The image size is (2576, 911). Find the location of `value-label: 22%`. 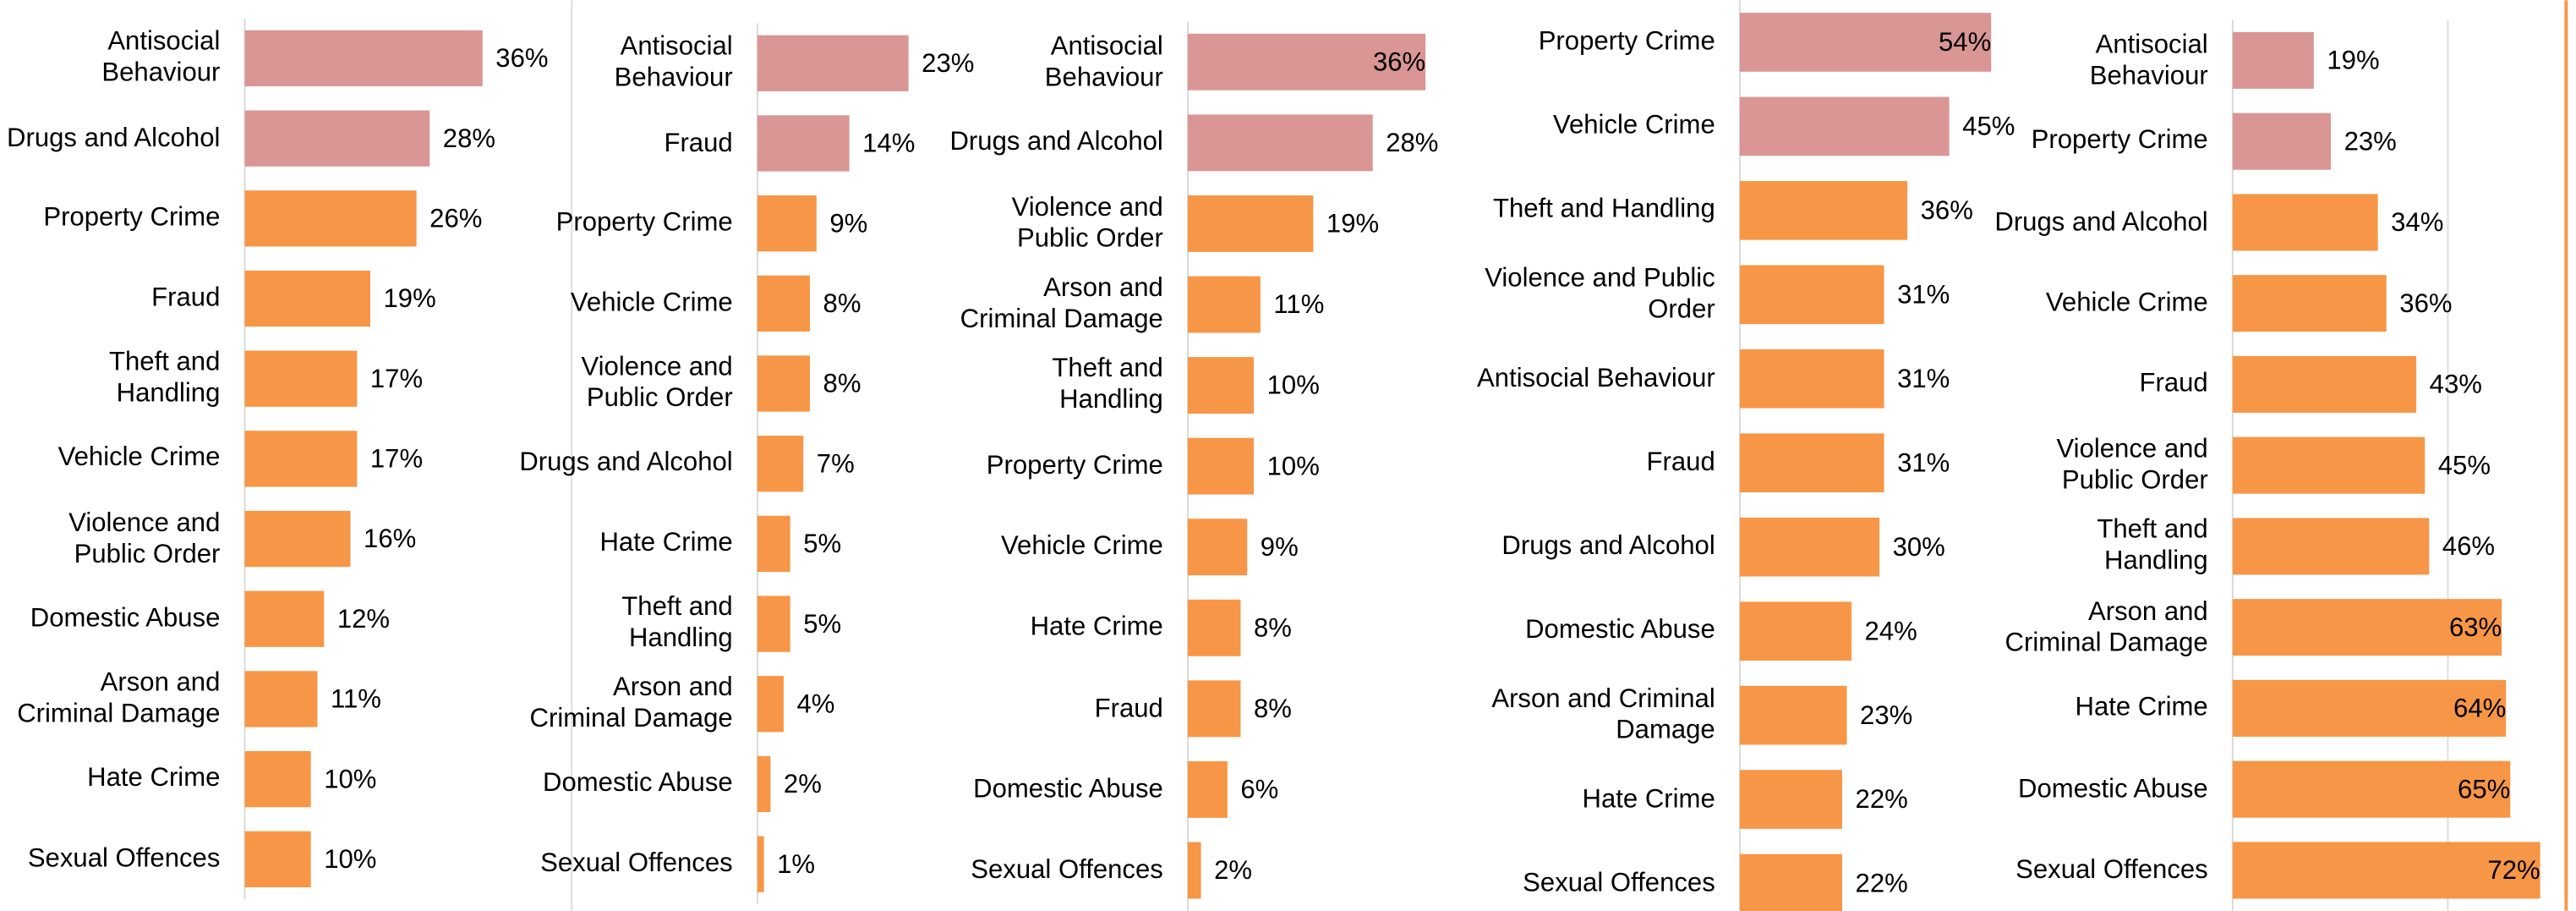

value-label: 22% is located at coordinates (1882, 799).